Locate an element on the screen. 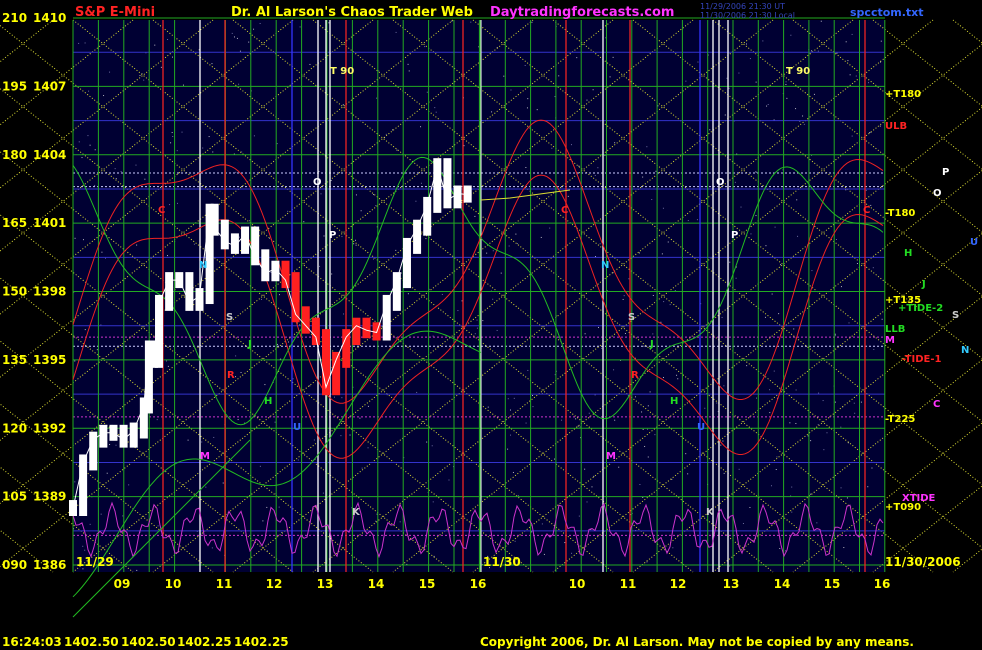  timestamp-local: 11/30/2006 21:30 Local is located at coordinates (747, 15).